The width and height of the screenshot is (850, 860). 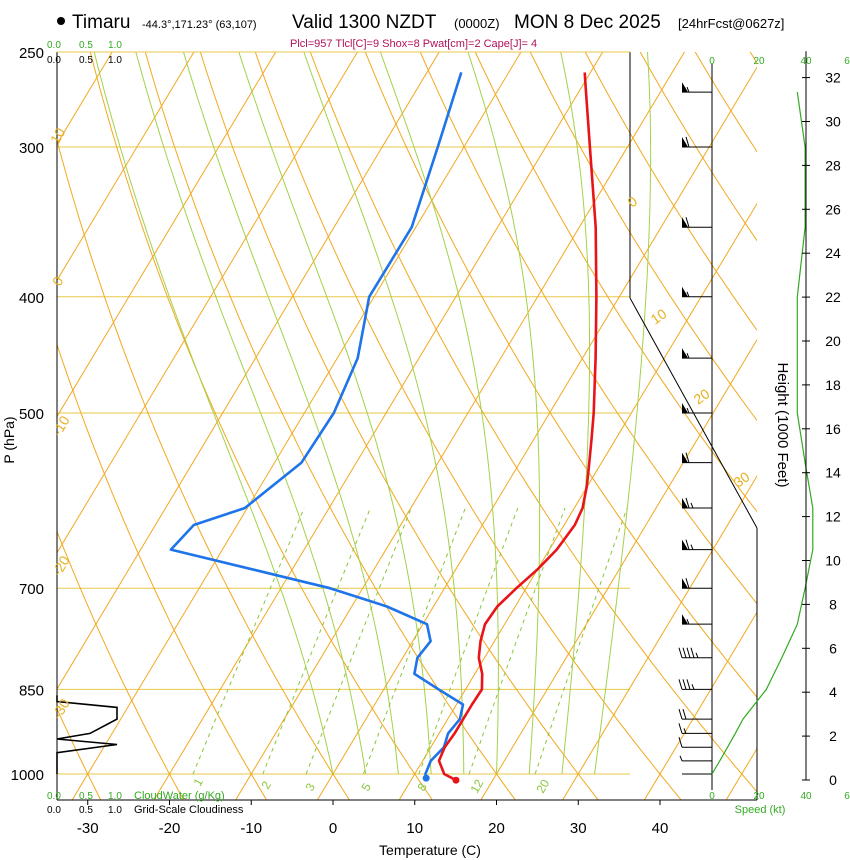 What do you see at coordinates (422, 786) in the screenshot?
I see `mixing-ratio-label: 8` at bounding box center [422, 786].